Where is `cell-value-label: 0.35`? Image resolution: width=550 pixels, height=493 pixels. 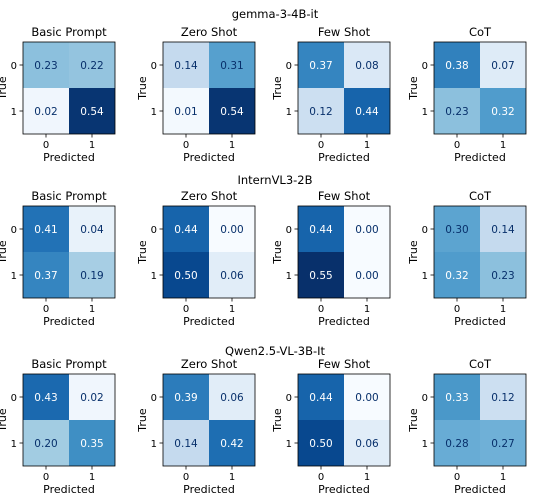 cell-value-label: 0.35 is located at coordinates (91, 444).